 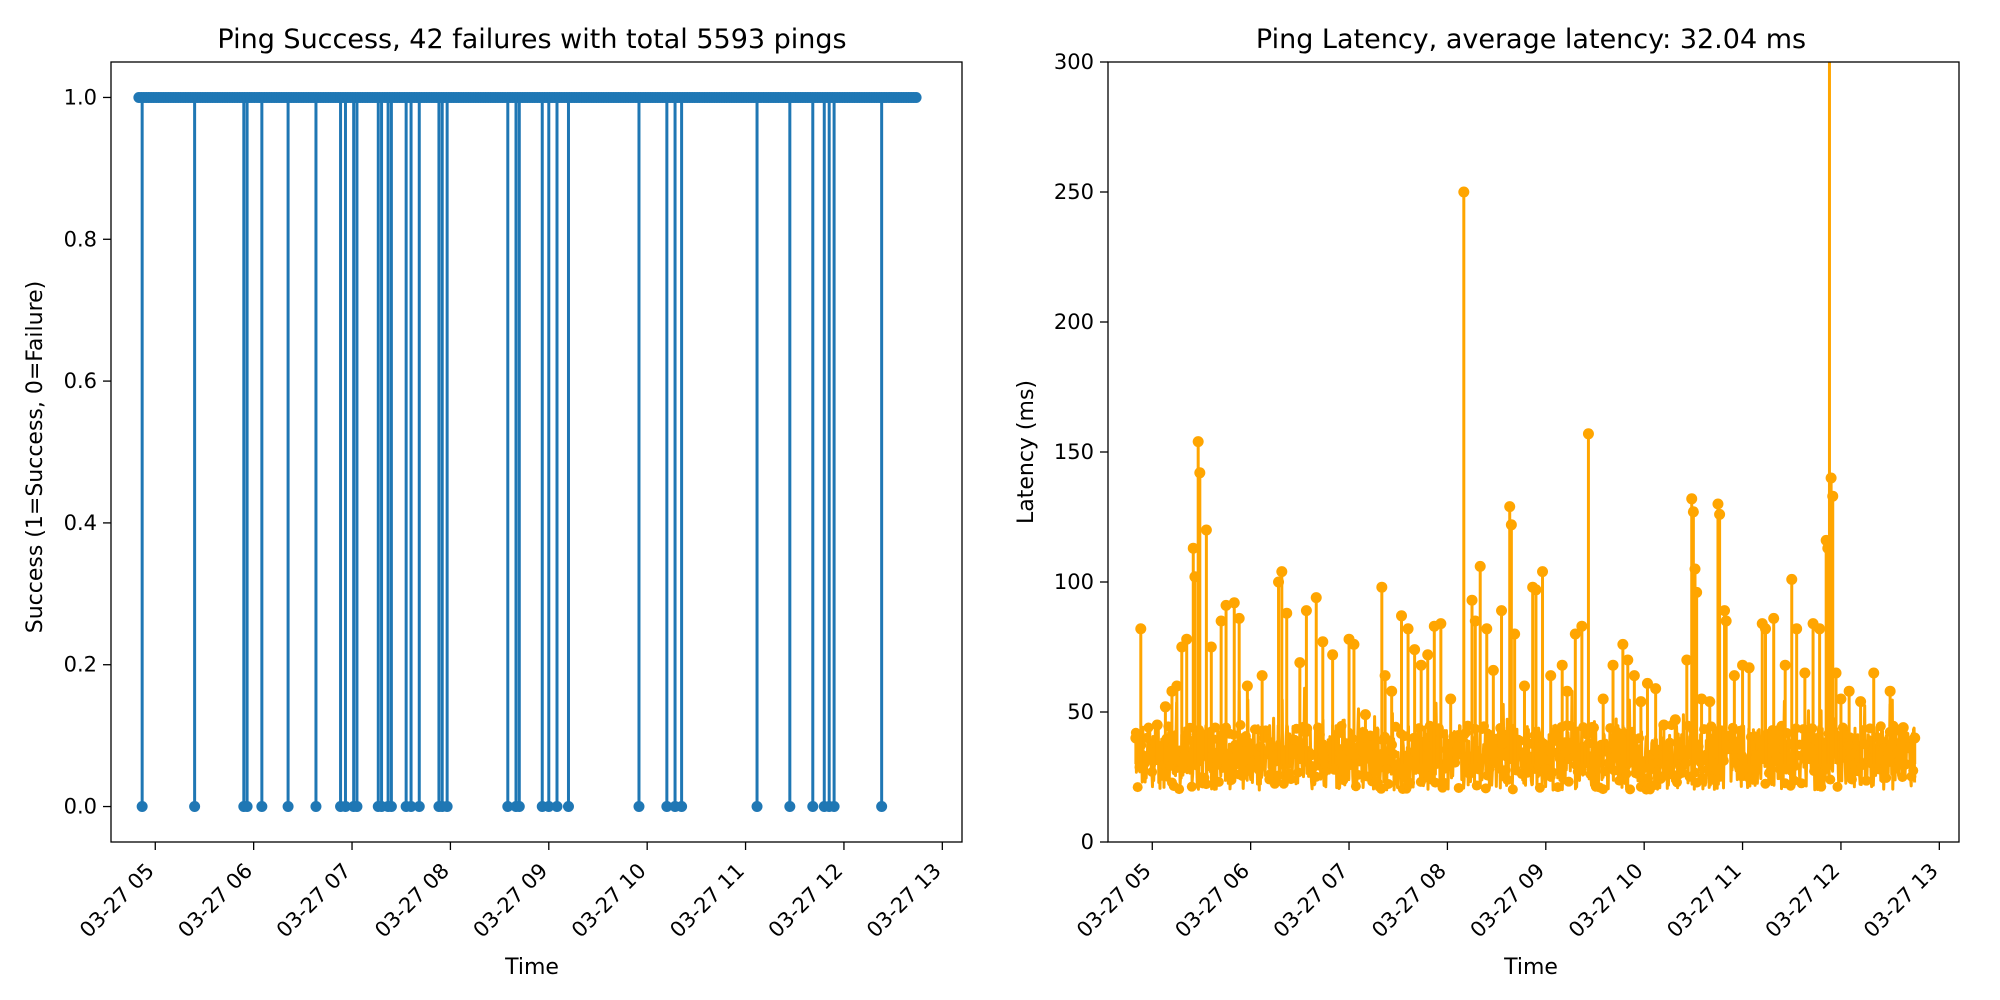 What do you see at coordinates (916, 97) in the screenshot?
I see `success-point` at bounding box center [916, 97].